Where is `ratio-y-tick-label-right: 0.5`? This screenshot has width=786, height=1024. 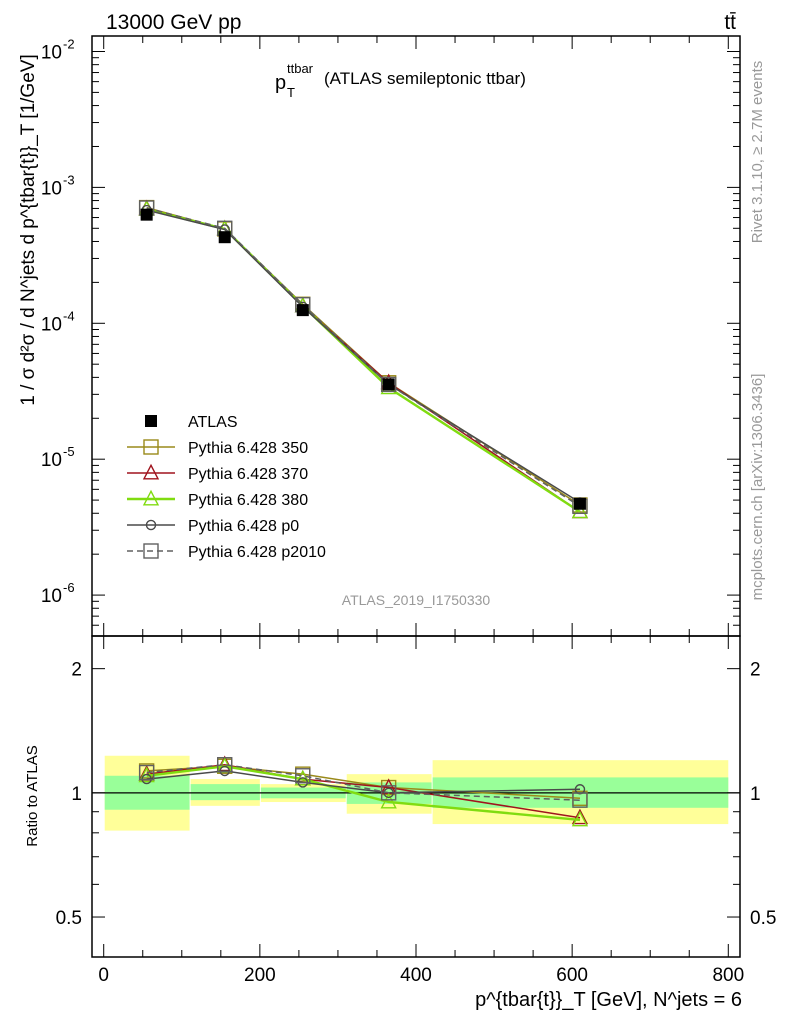 ratio-y-tick-label-right: 0.5 is located at coordinates (763, 918).